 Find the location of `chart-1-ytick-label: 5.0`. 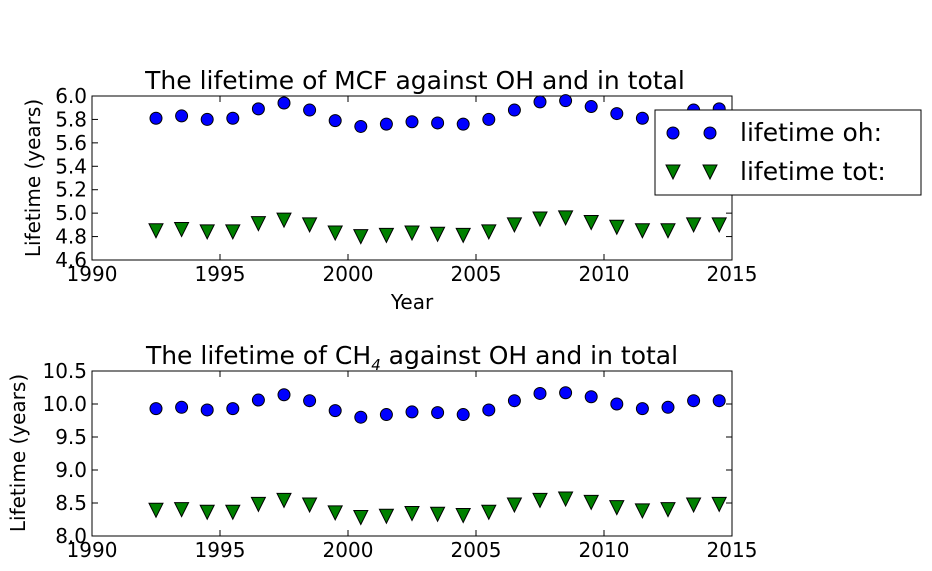

chart-1-ytick-label: 5.0 is located at coordinates (71, 213).